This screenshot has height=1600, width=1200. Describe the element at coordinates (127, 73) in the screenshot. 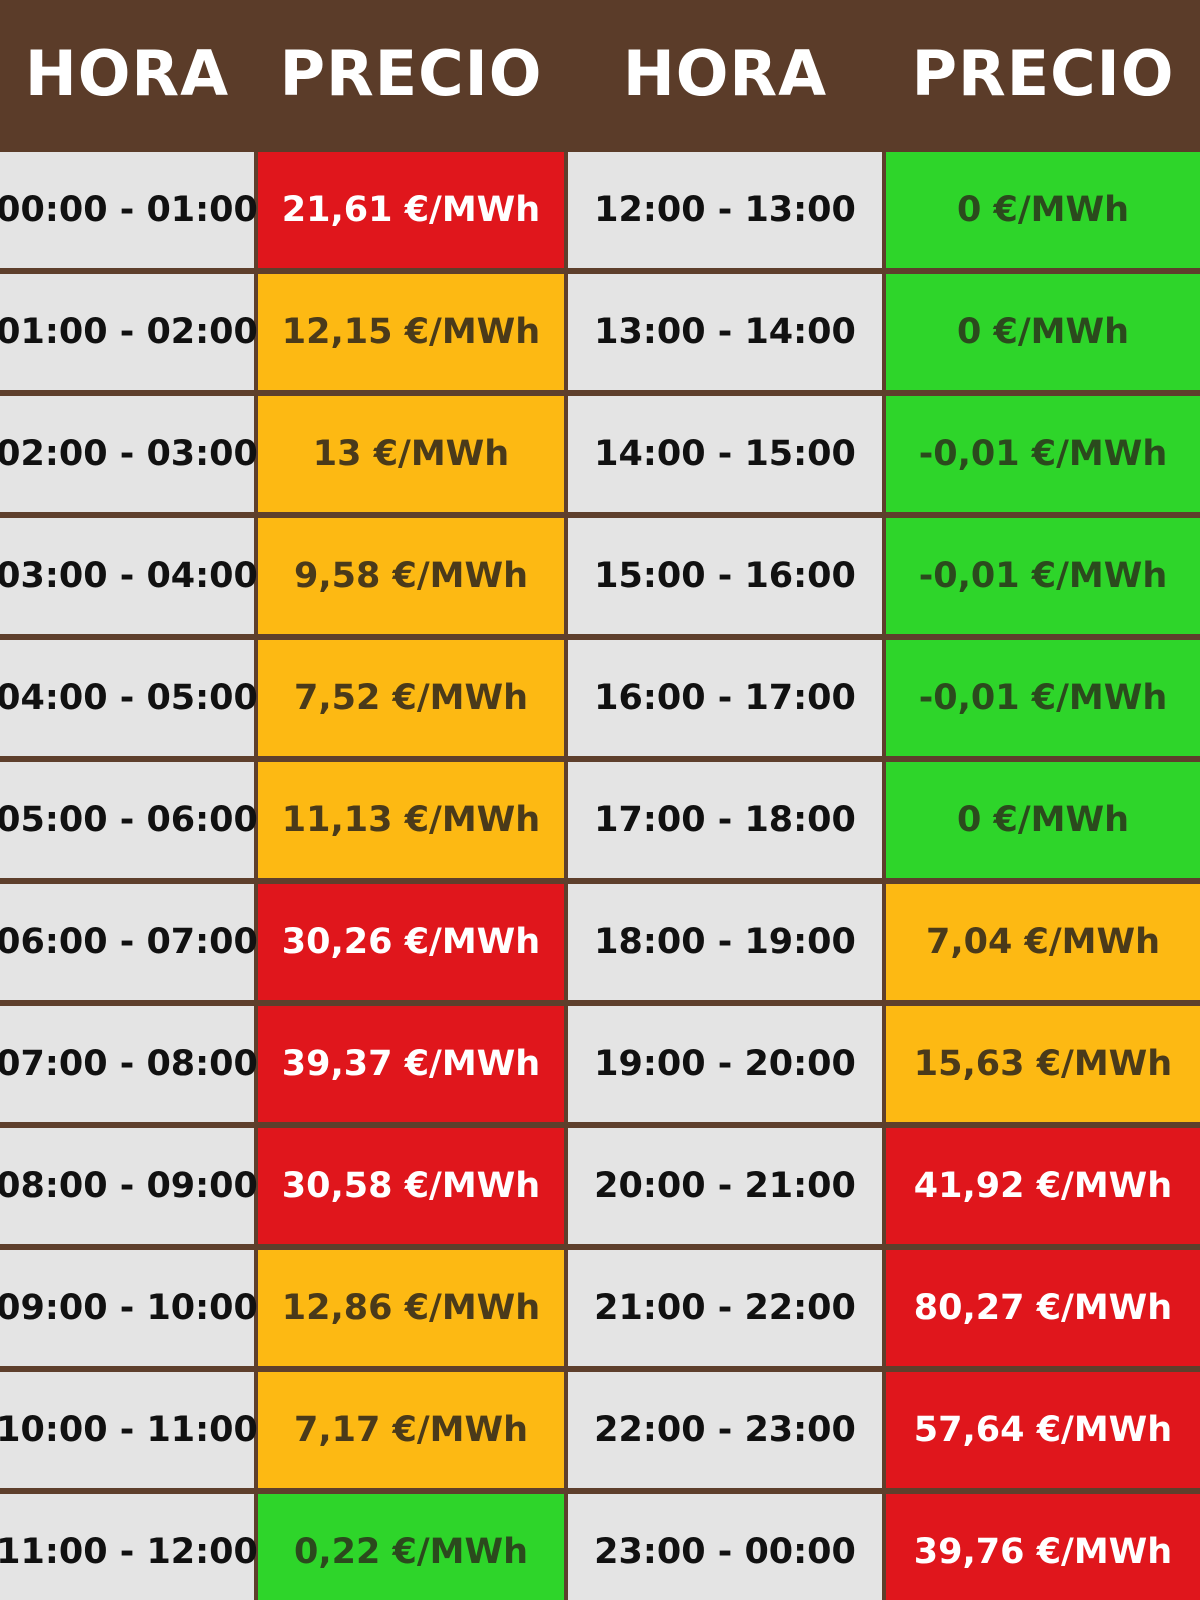

I see `header-hora-left: HORA` at that location.